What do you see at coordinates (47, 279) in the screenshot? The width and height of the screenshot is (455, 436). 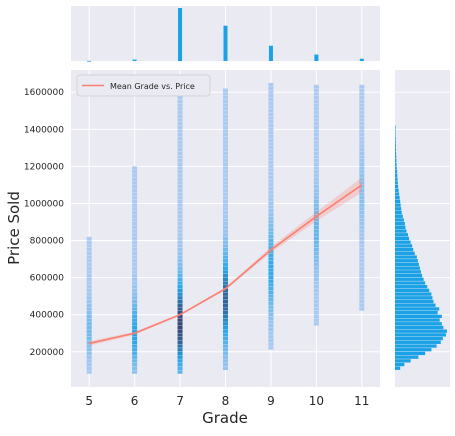 I see `y-tick-label: 600000` at bounding box center [47, 279].